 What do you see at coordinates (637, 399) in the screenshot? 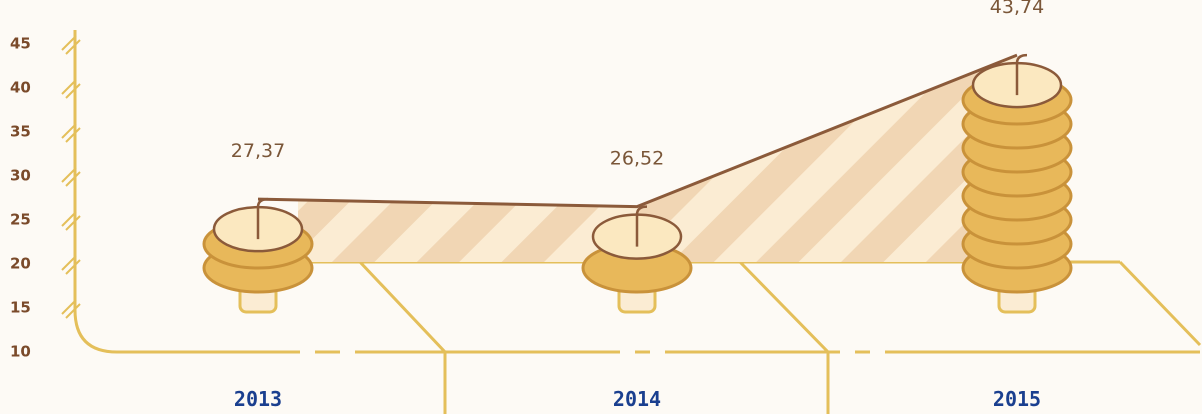
I see `x-tick-label: 2014` at bounding box center [637, 399].